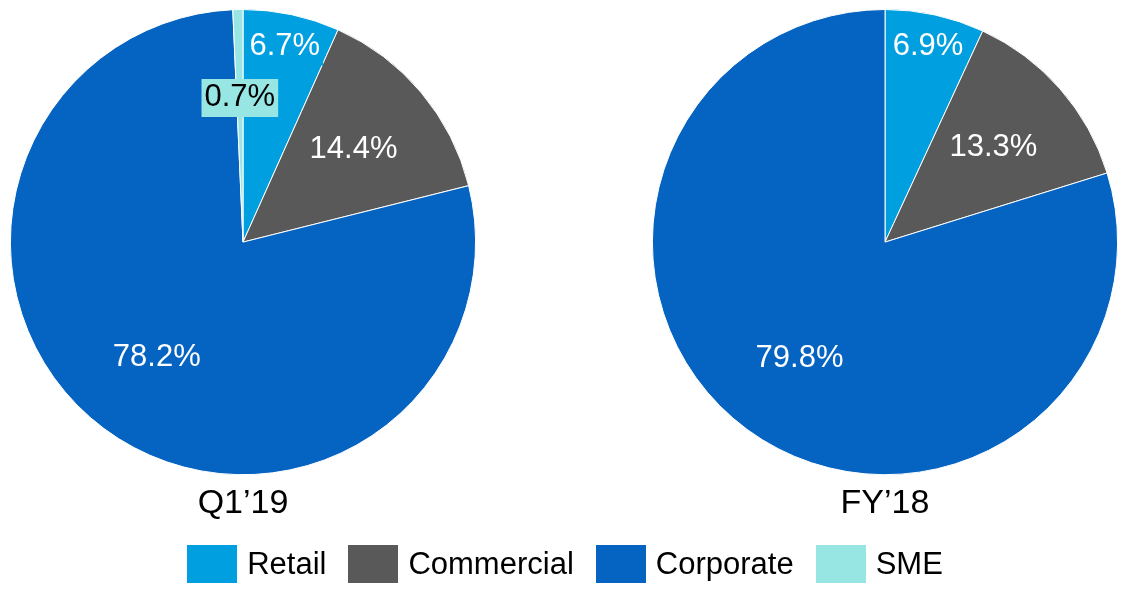  I want to click on data-label: 78.2%, so click(156, 356).